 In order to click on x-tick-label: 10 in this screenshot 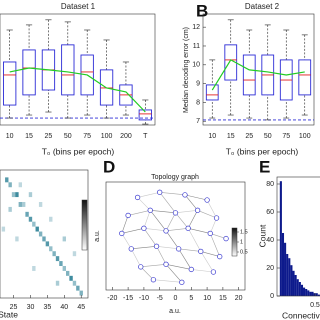, I will do `click(207, 298)`.